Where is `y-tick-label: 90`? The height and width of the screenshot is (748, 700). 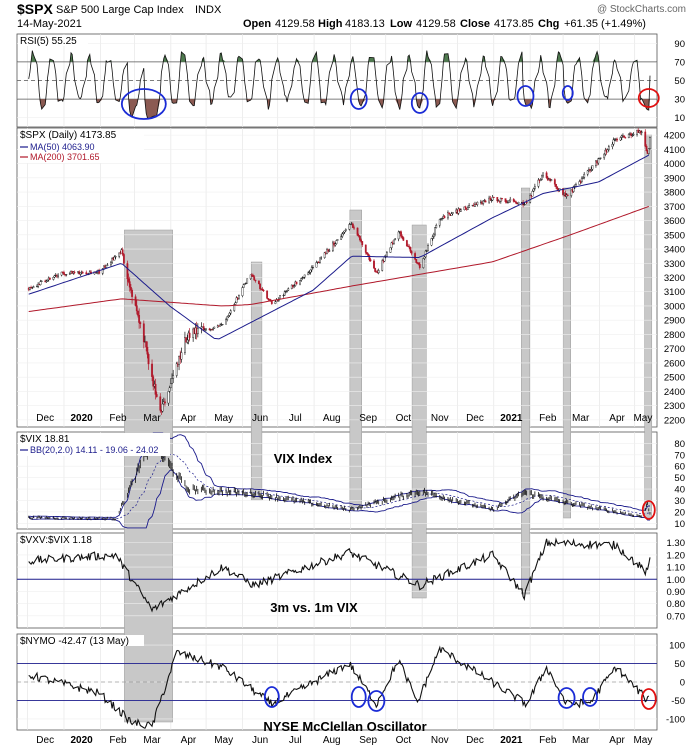 y-tick-label: 90 is located at coordinates (679, 44).